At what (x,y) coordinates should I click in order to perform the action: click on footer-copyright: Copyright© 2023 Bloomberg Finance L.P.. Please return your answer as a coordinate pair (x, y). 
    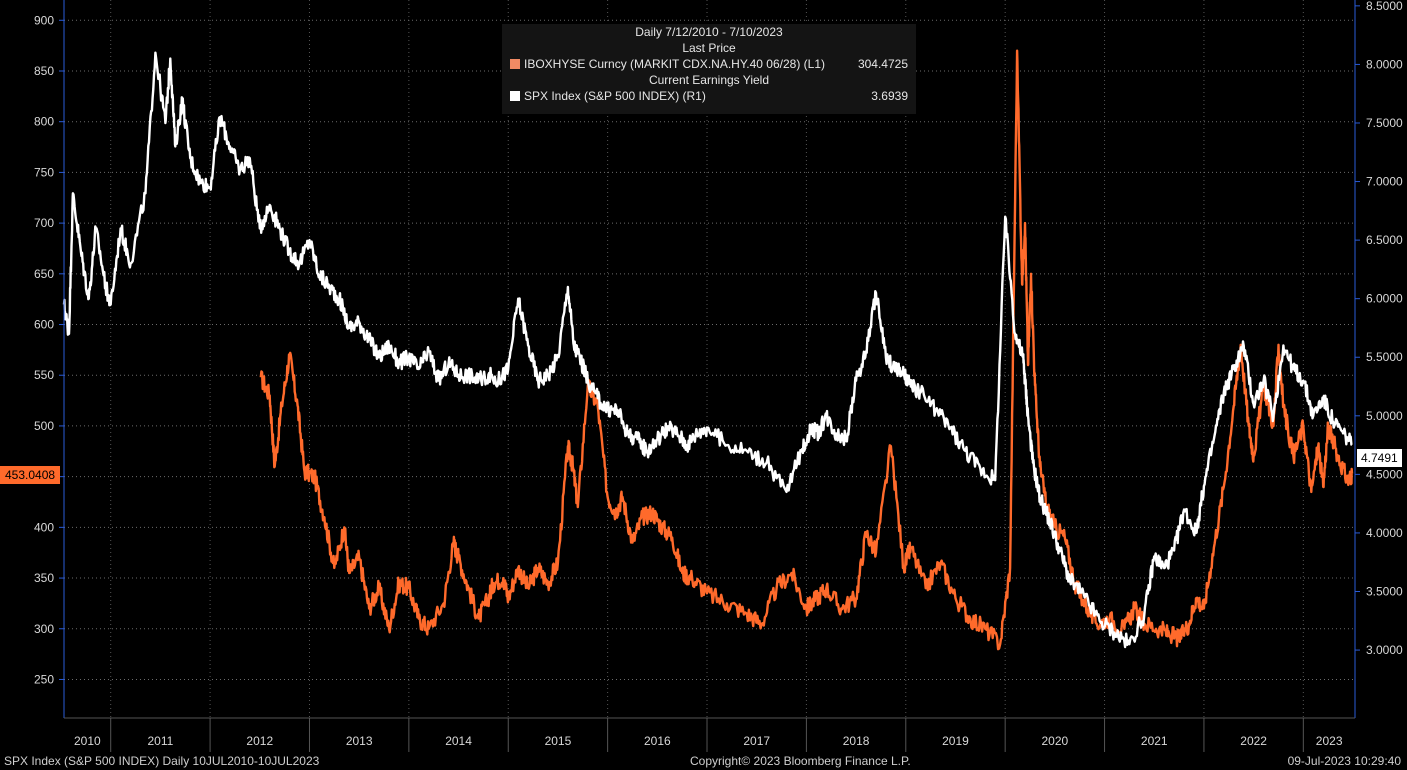
    Looking at the image, I should click on (800, 761).